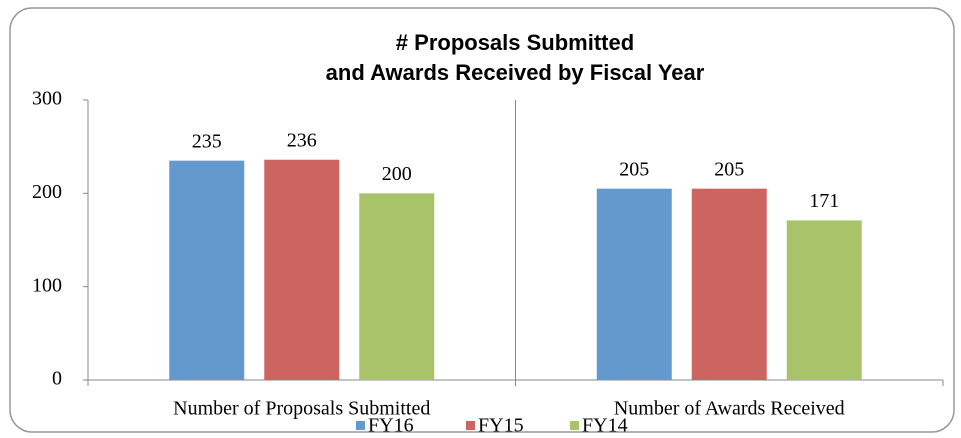 This screenshot has width=961, height=438. What do you see at coordinates (47, 192) in the screenshot?
I see `y-tick-label: 200` at bounding box center [47, 192].